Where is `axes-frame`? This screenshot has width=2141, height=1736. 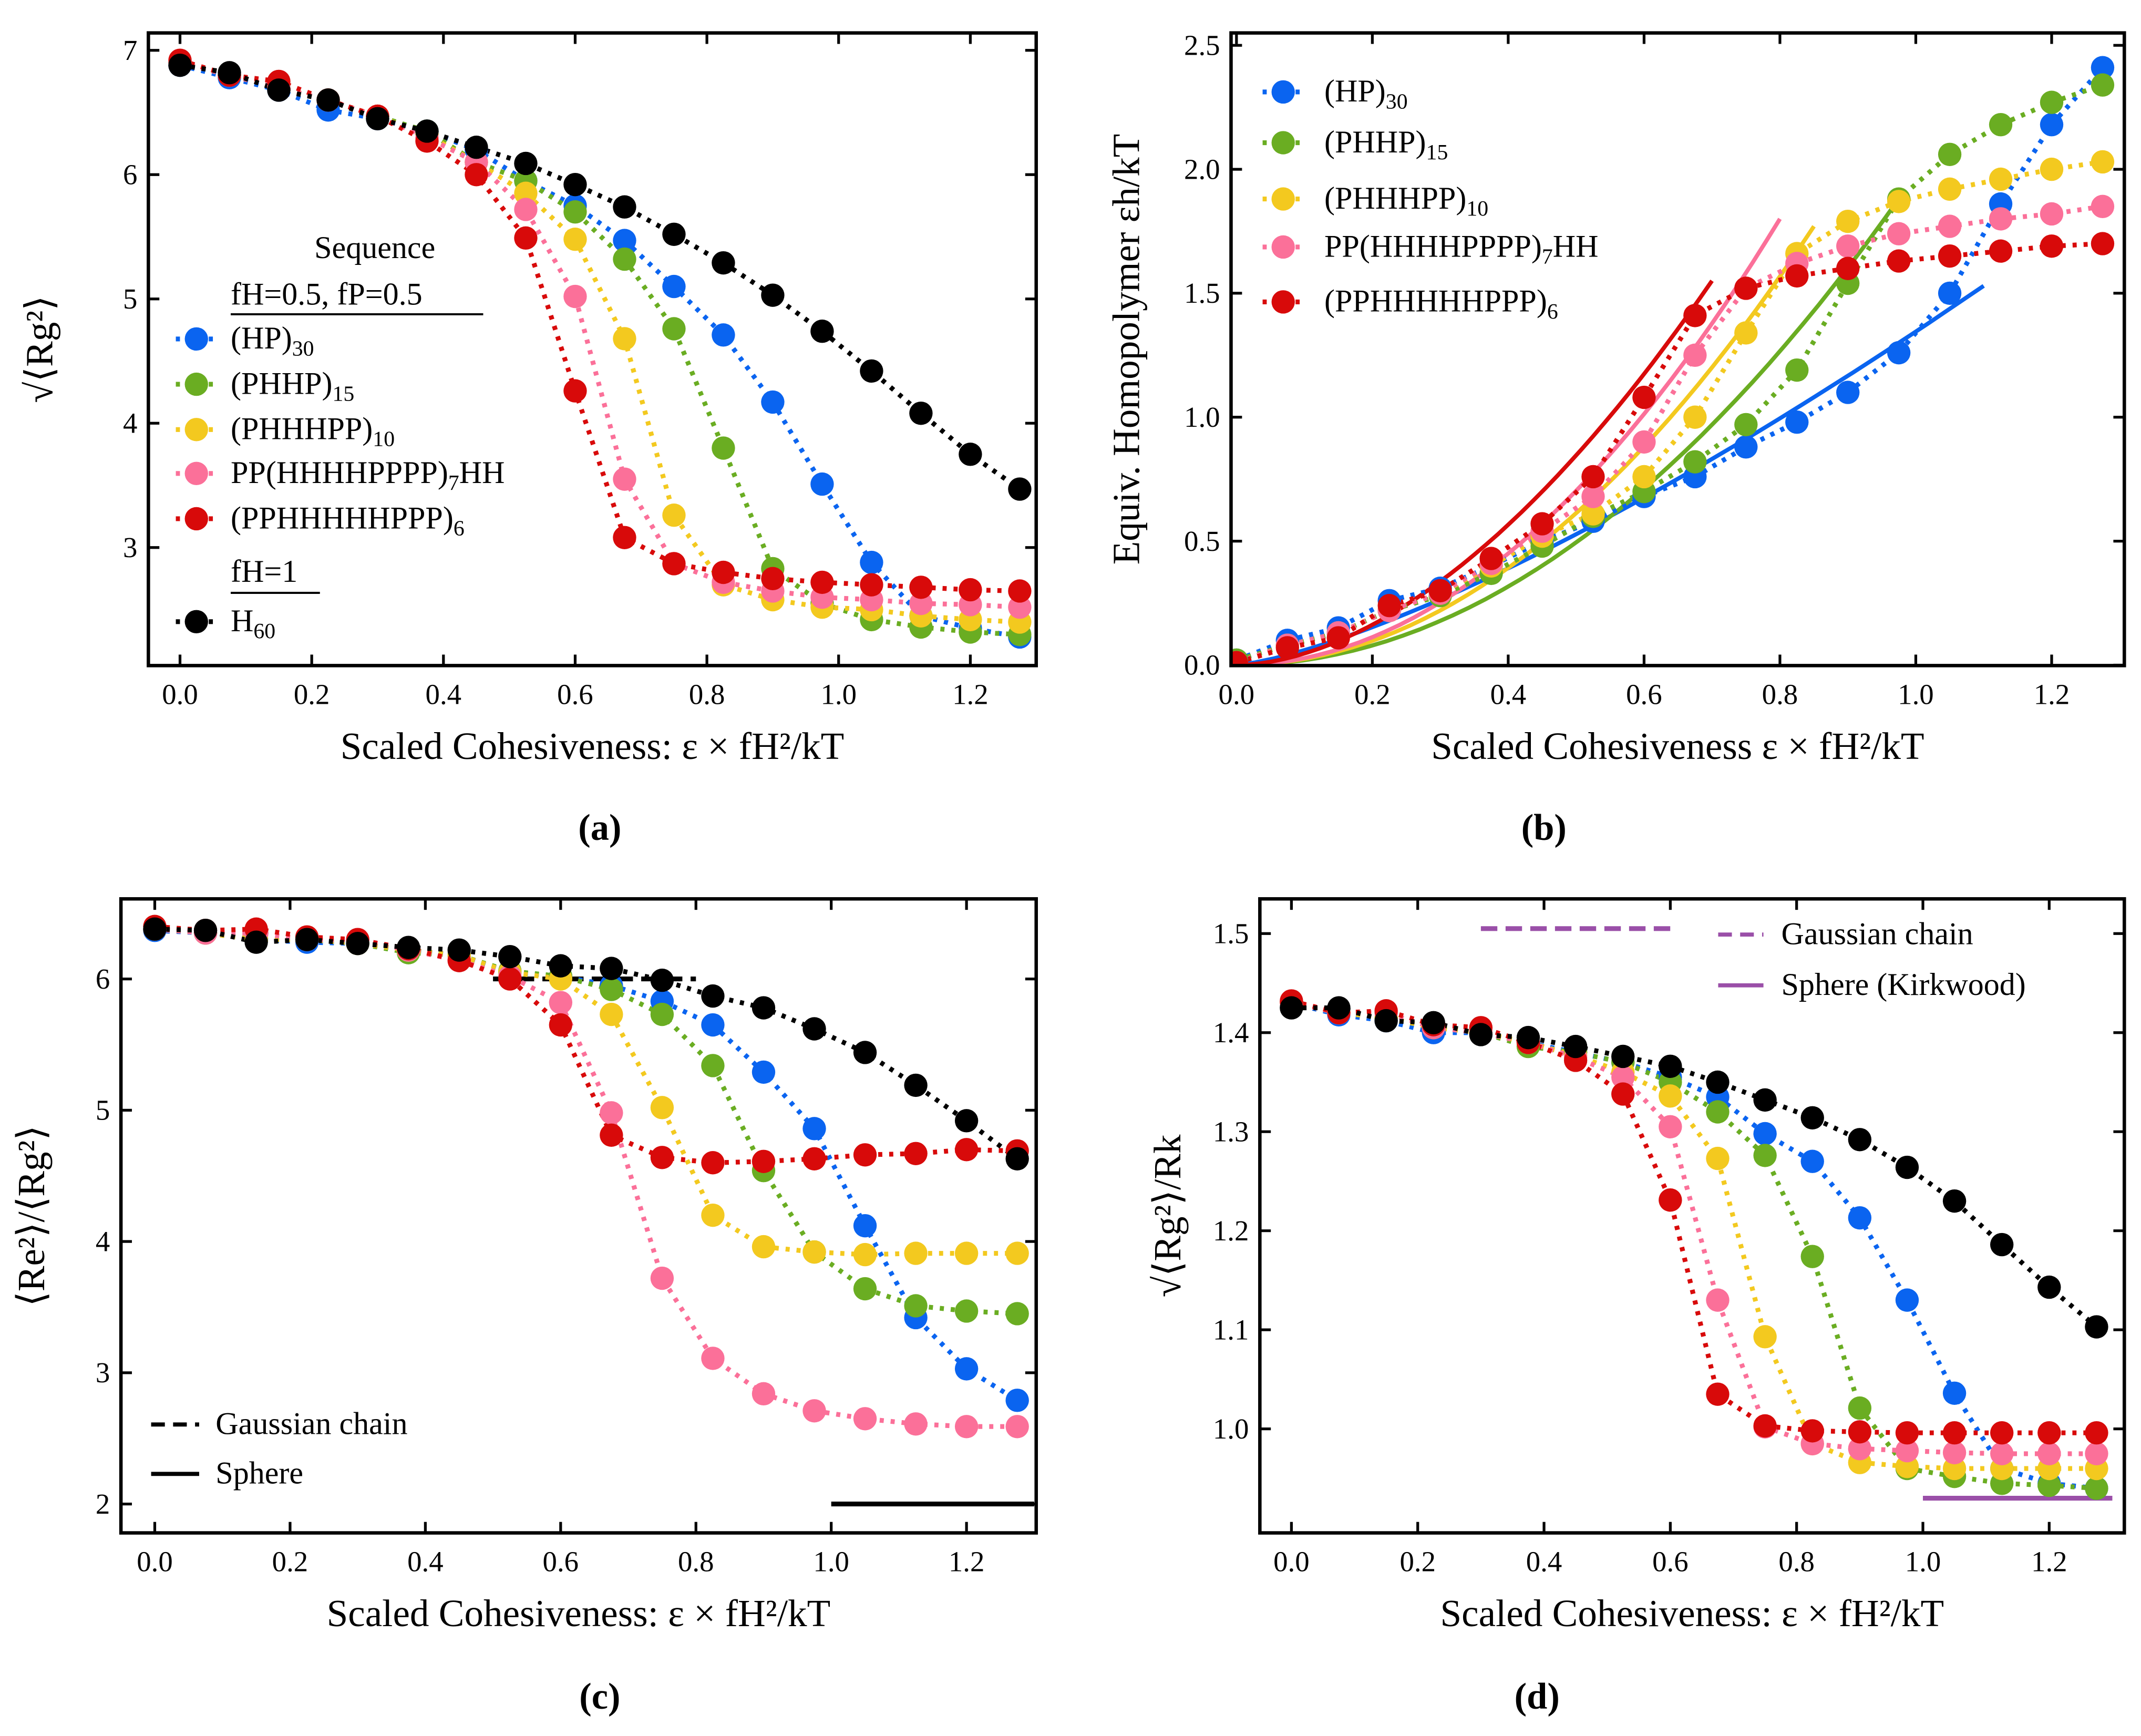 axes-frame is located at coordinates (1692, 1216).